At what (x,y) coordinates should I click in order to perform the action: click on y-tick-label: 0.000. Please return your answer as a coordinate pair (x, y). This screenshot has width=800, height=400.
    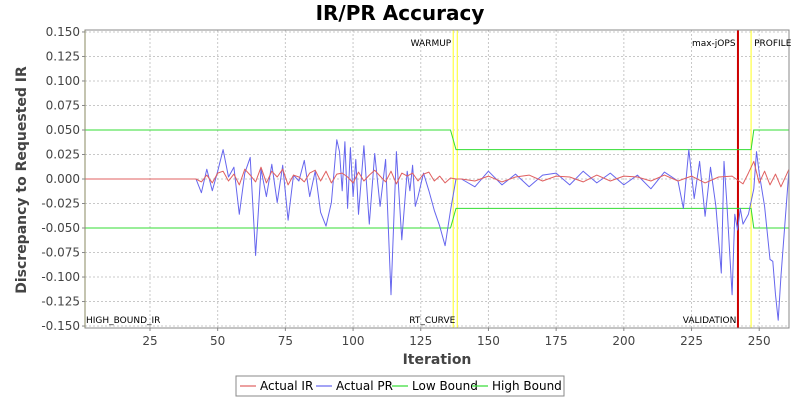
    Looking at the image, I should click on (63, 179).